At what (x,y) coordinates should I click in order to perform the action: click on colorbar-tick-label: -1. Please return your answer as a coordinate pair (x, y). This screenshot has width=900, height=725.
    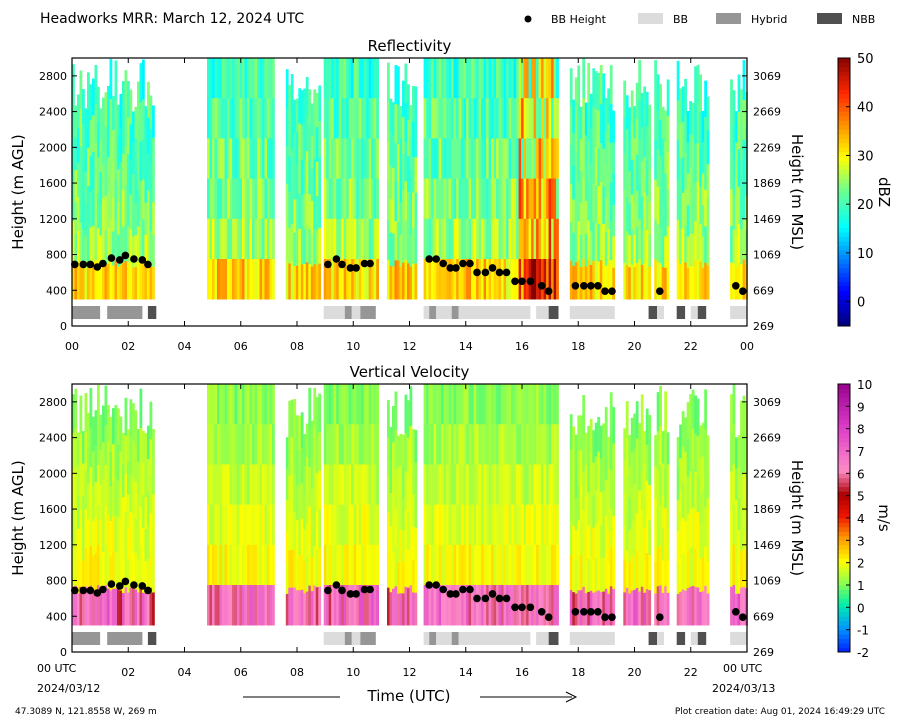
    Looking at the image, I should click on (863, 631).